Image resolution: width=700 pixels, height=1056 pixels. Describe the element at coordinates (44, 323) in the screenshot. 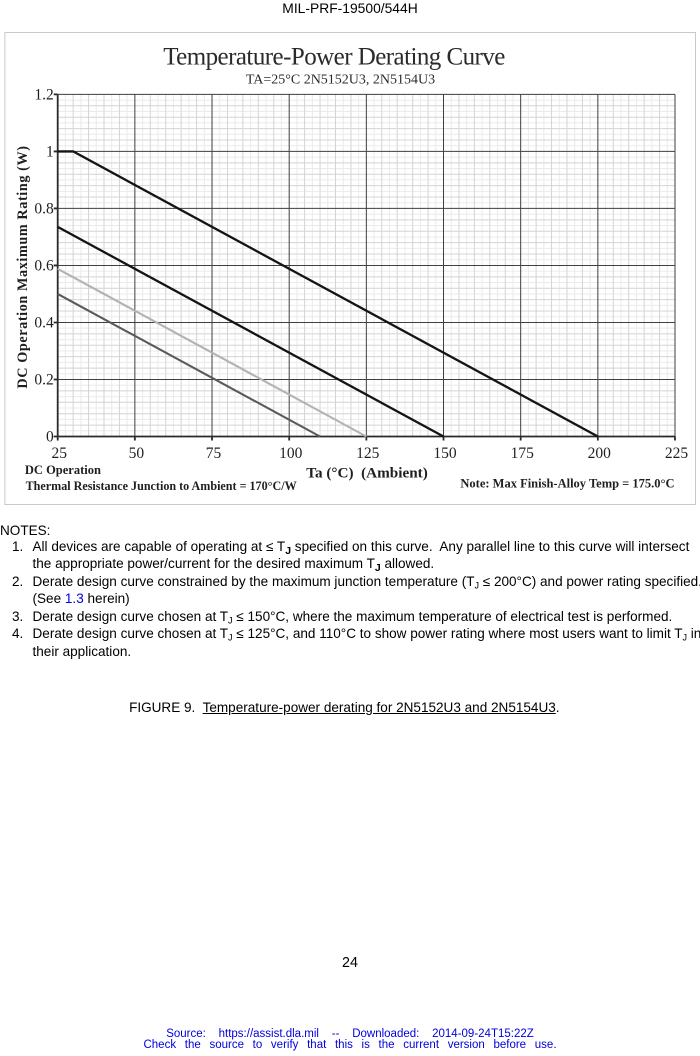

I see `svg-text: 0.4` at that location.